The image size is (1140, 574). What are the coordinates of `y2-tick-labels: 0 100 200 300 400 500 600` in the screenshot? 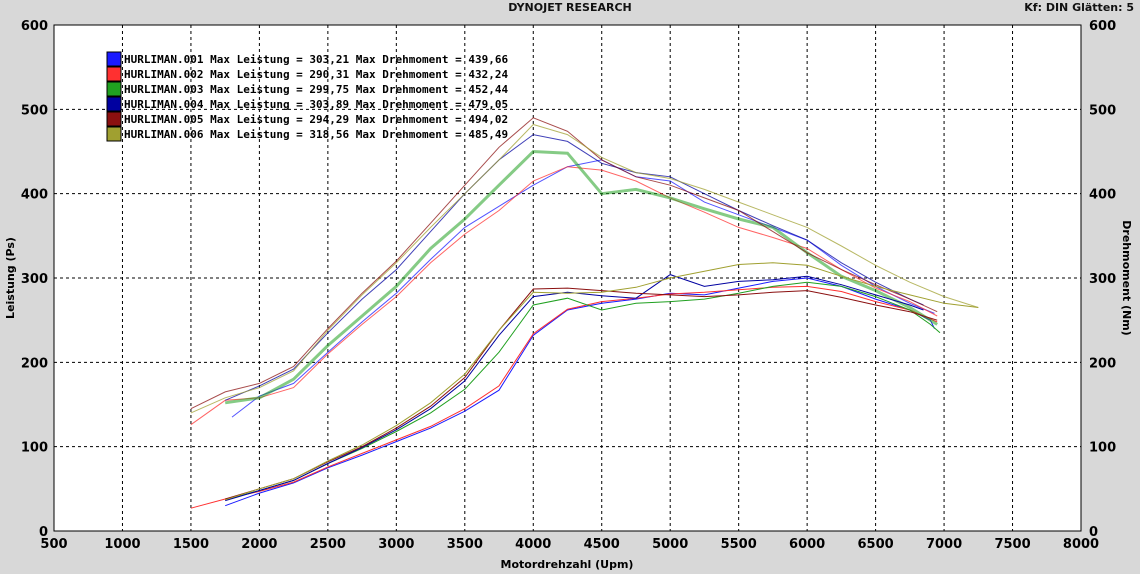 It's located at (1102, 279).